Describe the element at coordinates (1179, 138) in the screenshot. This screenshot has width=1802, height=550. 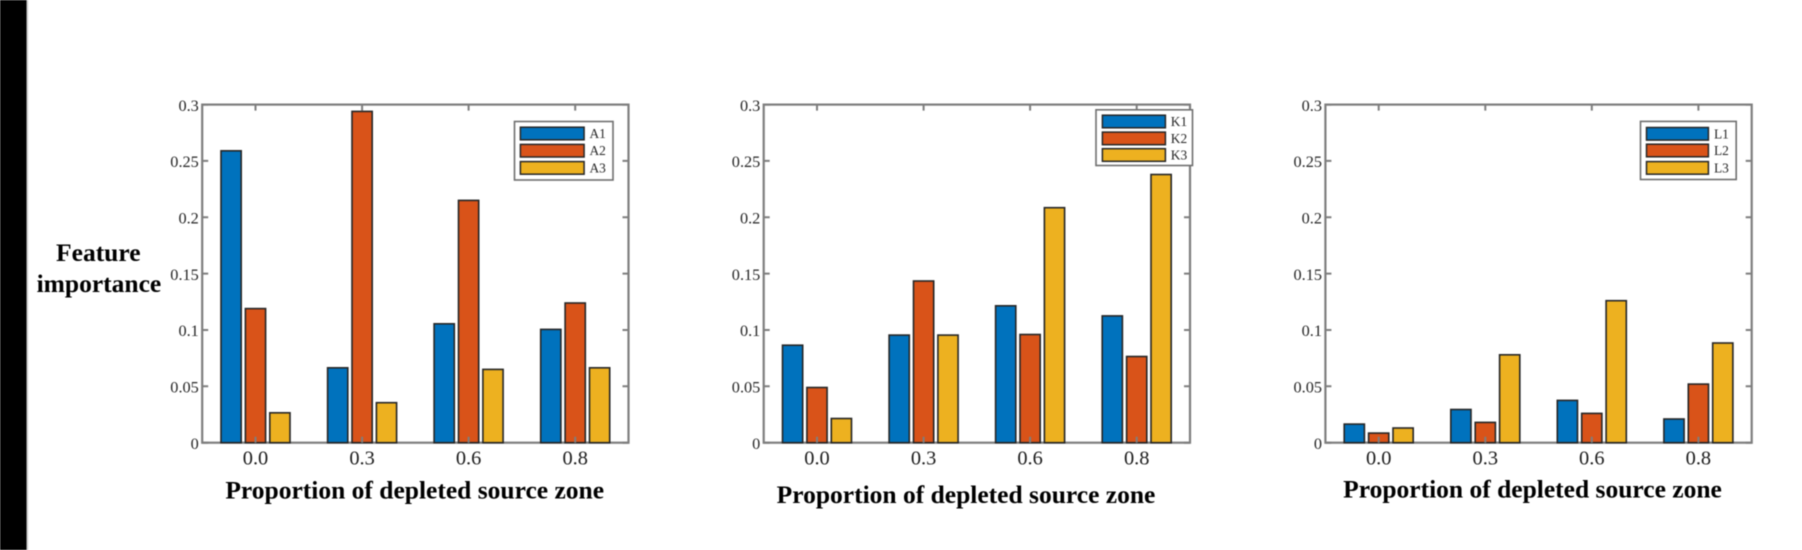
I see `svg-text: K2` at that location.